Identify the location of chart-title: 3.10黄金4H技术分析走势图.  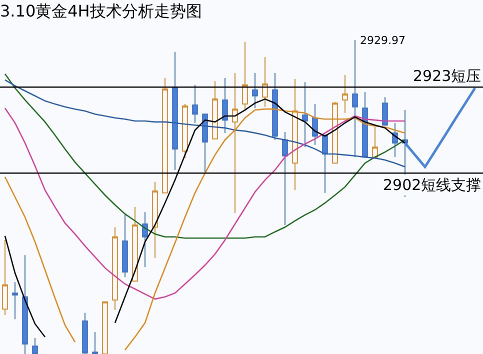
(101, 11).